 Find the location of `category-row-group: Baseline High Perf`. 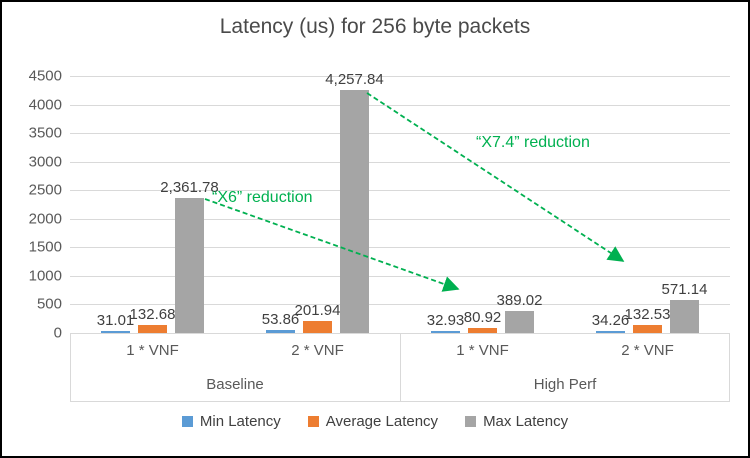

category-row-group: Baseline High Perf is located at coordinates (400, 384).